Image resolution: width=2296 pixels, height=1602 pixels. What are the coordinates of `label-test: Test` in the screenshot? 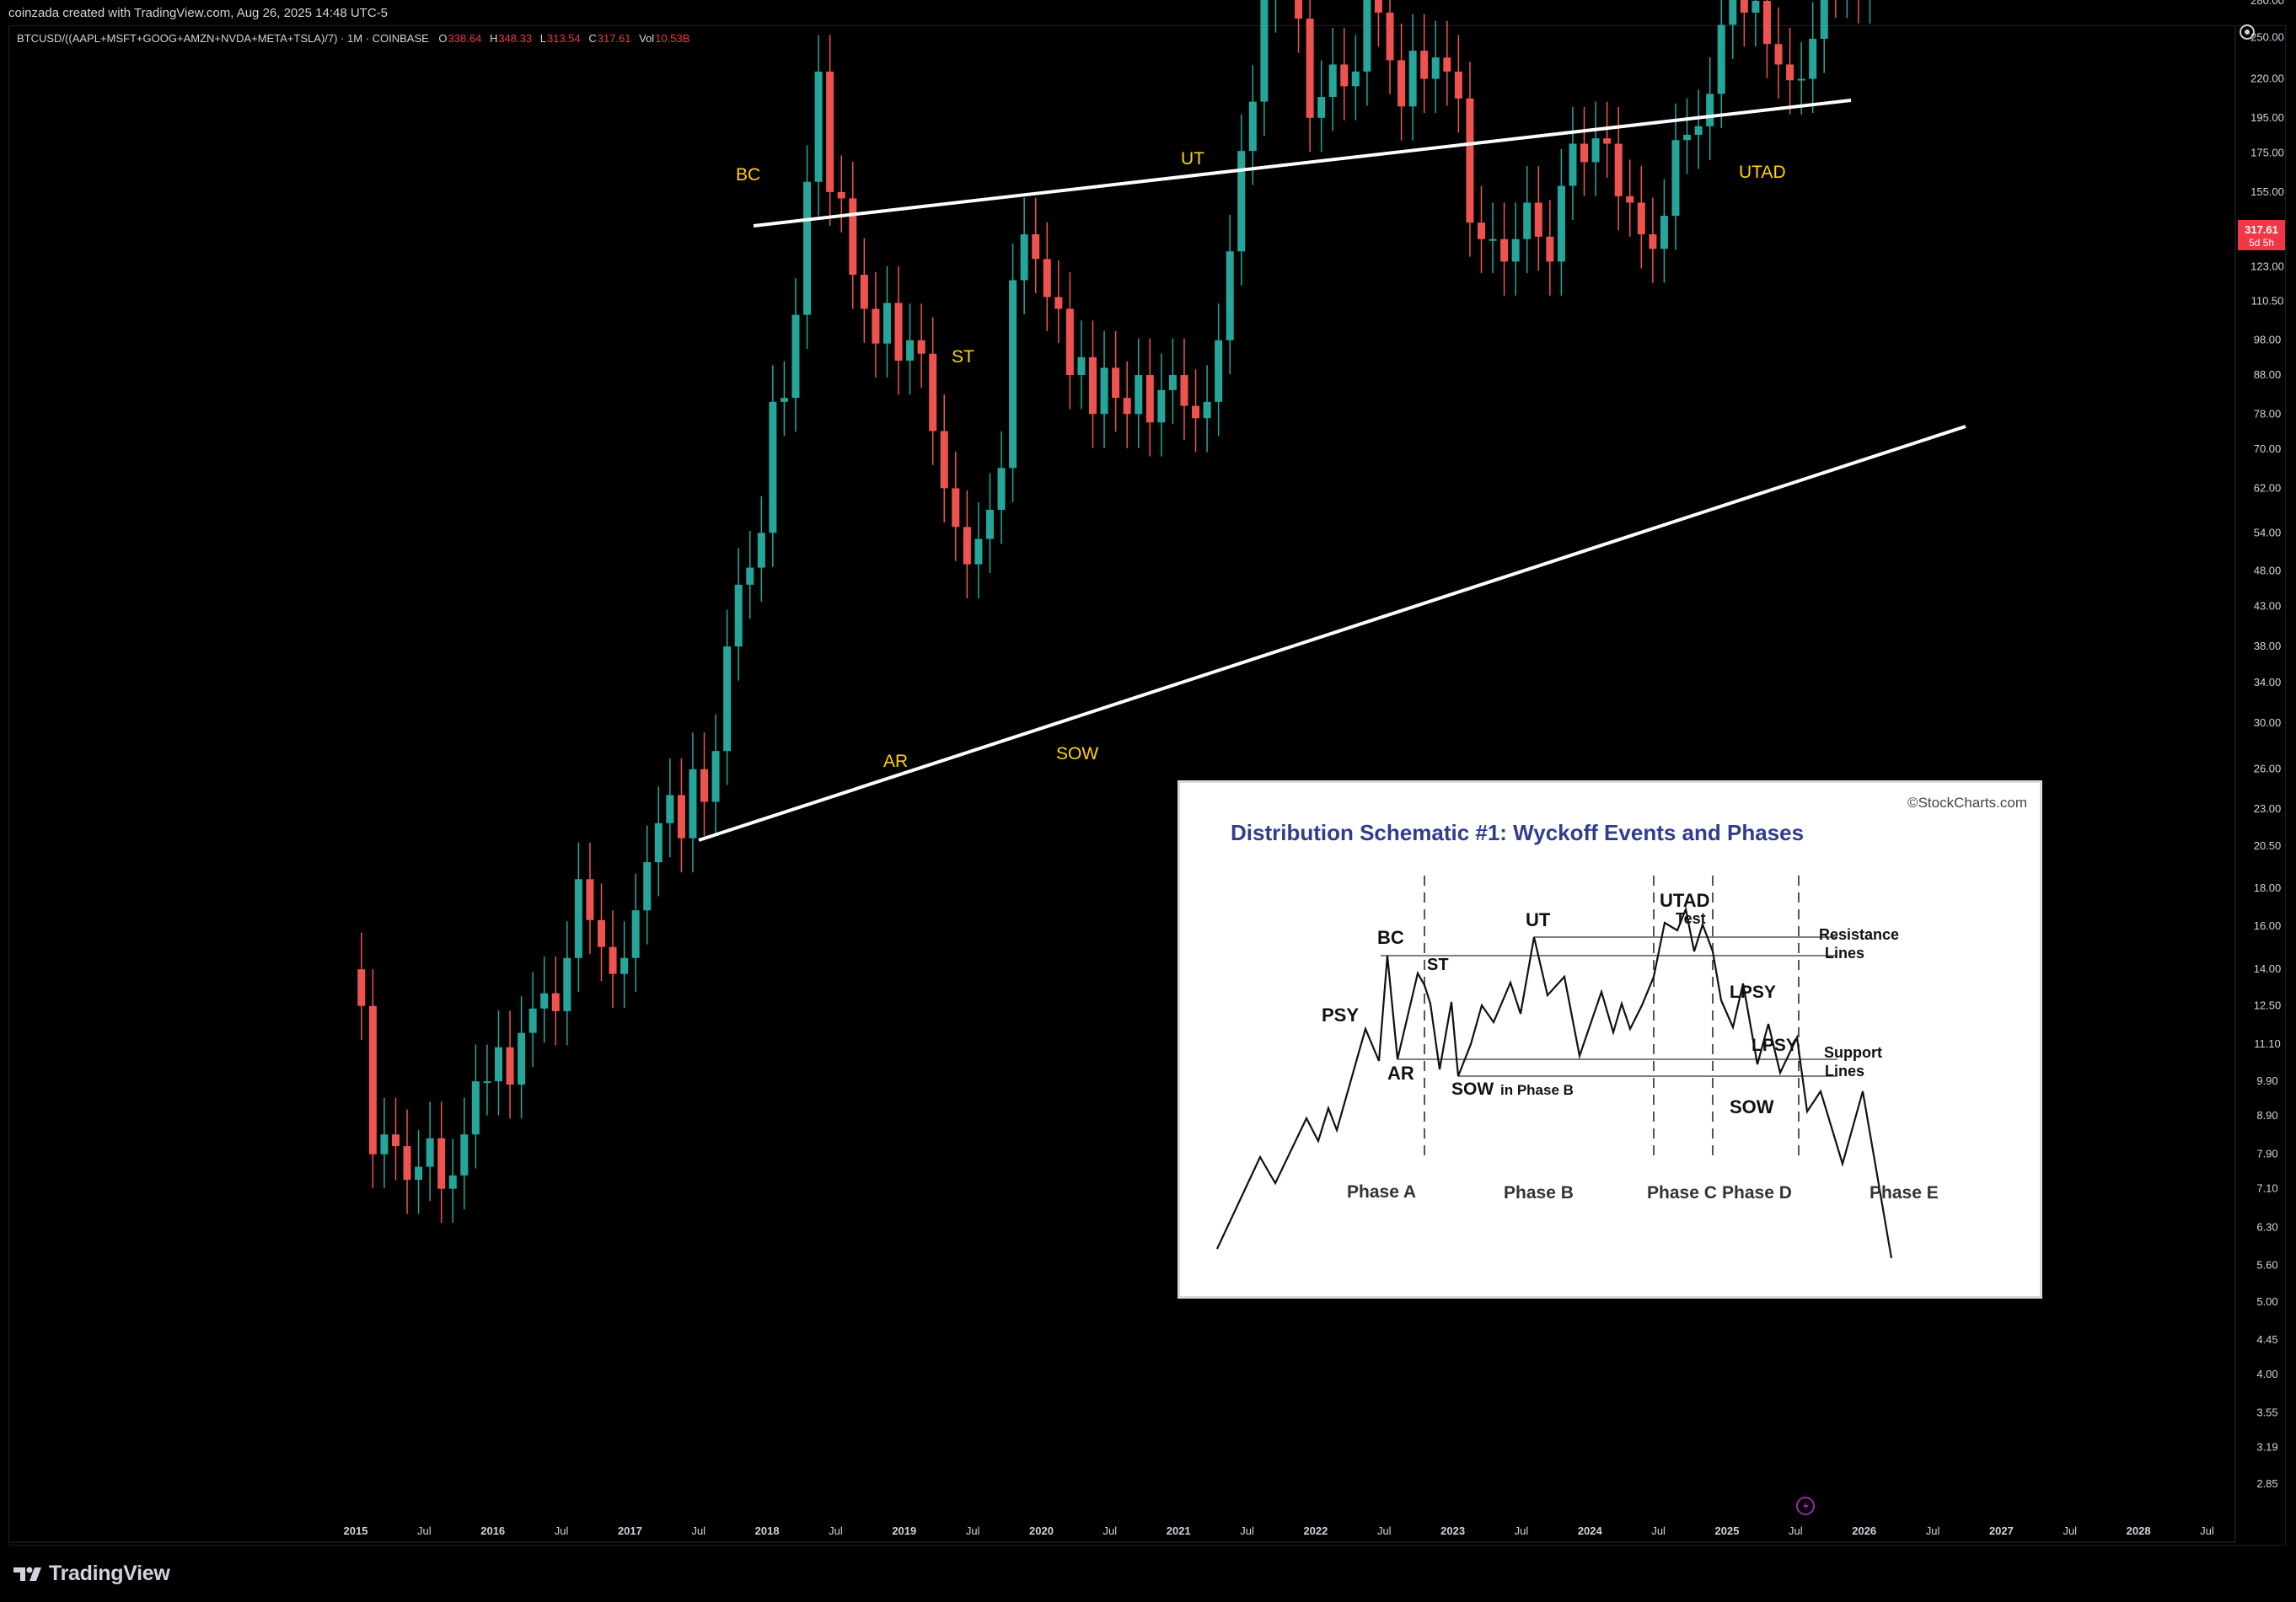 It's located at (1691, 918).